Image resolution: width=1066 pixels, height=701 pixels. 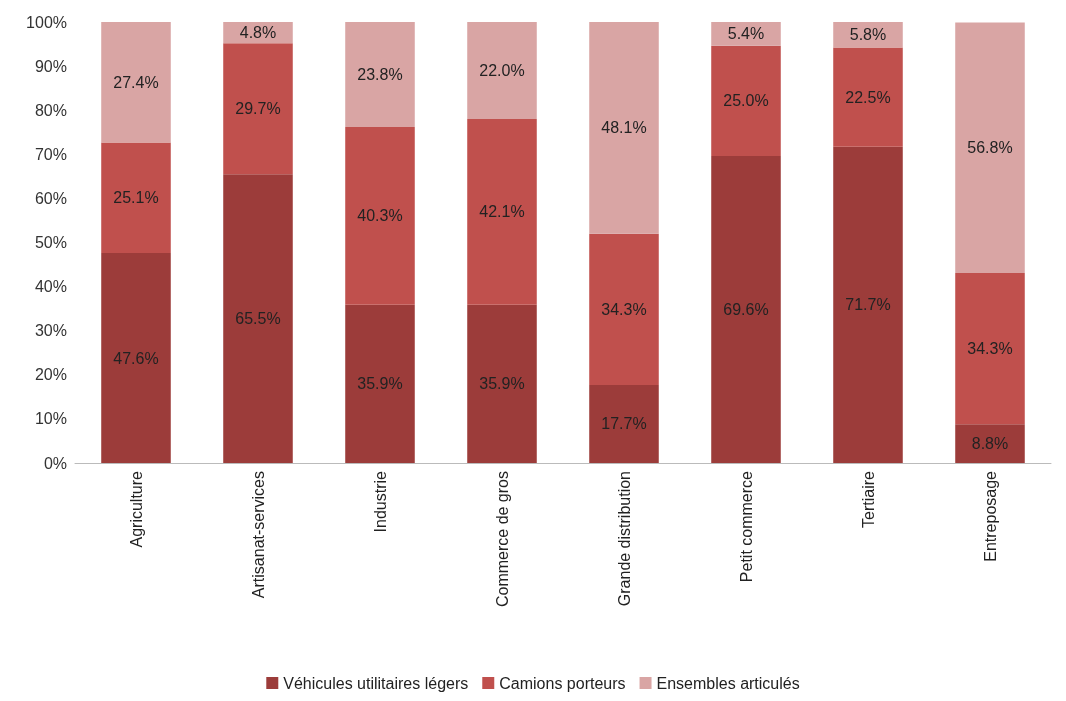 I want to click on y-tick-label: 0%, so click(x=55, y=463).